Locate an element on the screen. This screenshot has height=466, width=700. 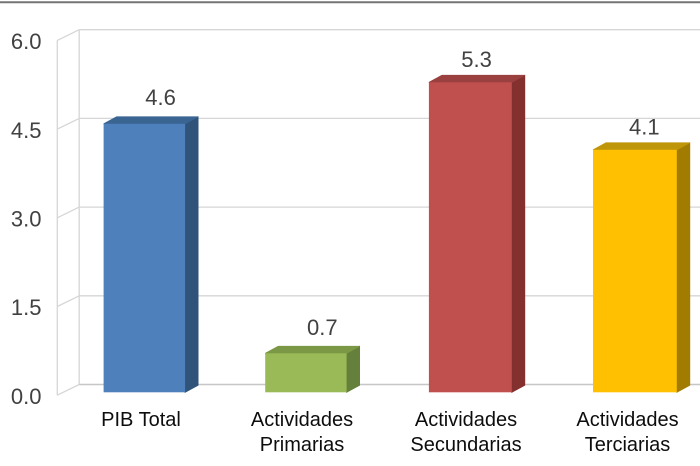
svg-text: 0.7 is located at coordinates (322, 327).